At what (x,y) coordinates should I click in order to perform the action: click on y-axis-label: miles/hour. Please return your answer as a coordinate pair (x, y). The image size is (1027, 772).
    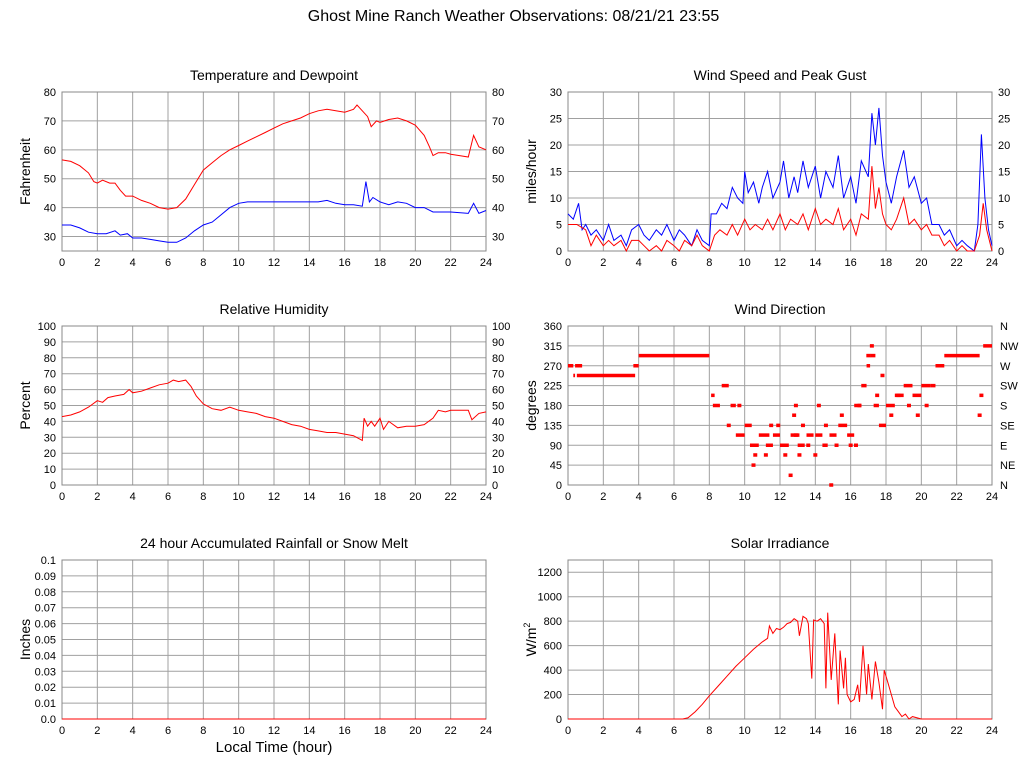
    Looking at the image, I should click on (531, 171).